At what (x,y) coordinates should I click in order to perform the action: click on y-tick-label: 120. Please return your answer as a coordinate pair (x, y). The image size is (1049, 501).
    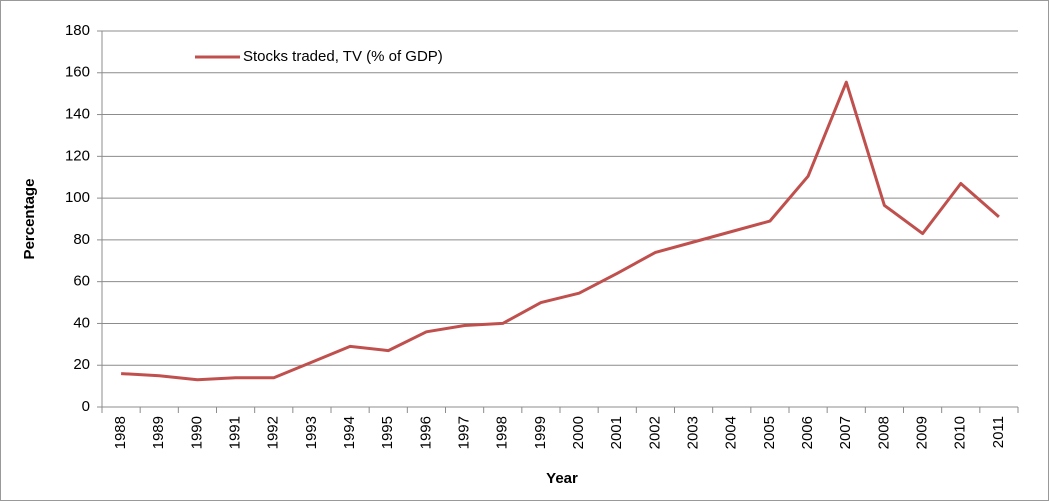
    Looking at the image, I should click on (77, 155).